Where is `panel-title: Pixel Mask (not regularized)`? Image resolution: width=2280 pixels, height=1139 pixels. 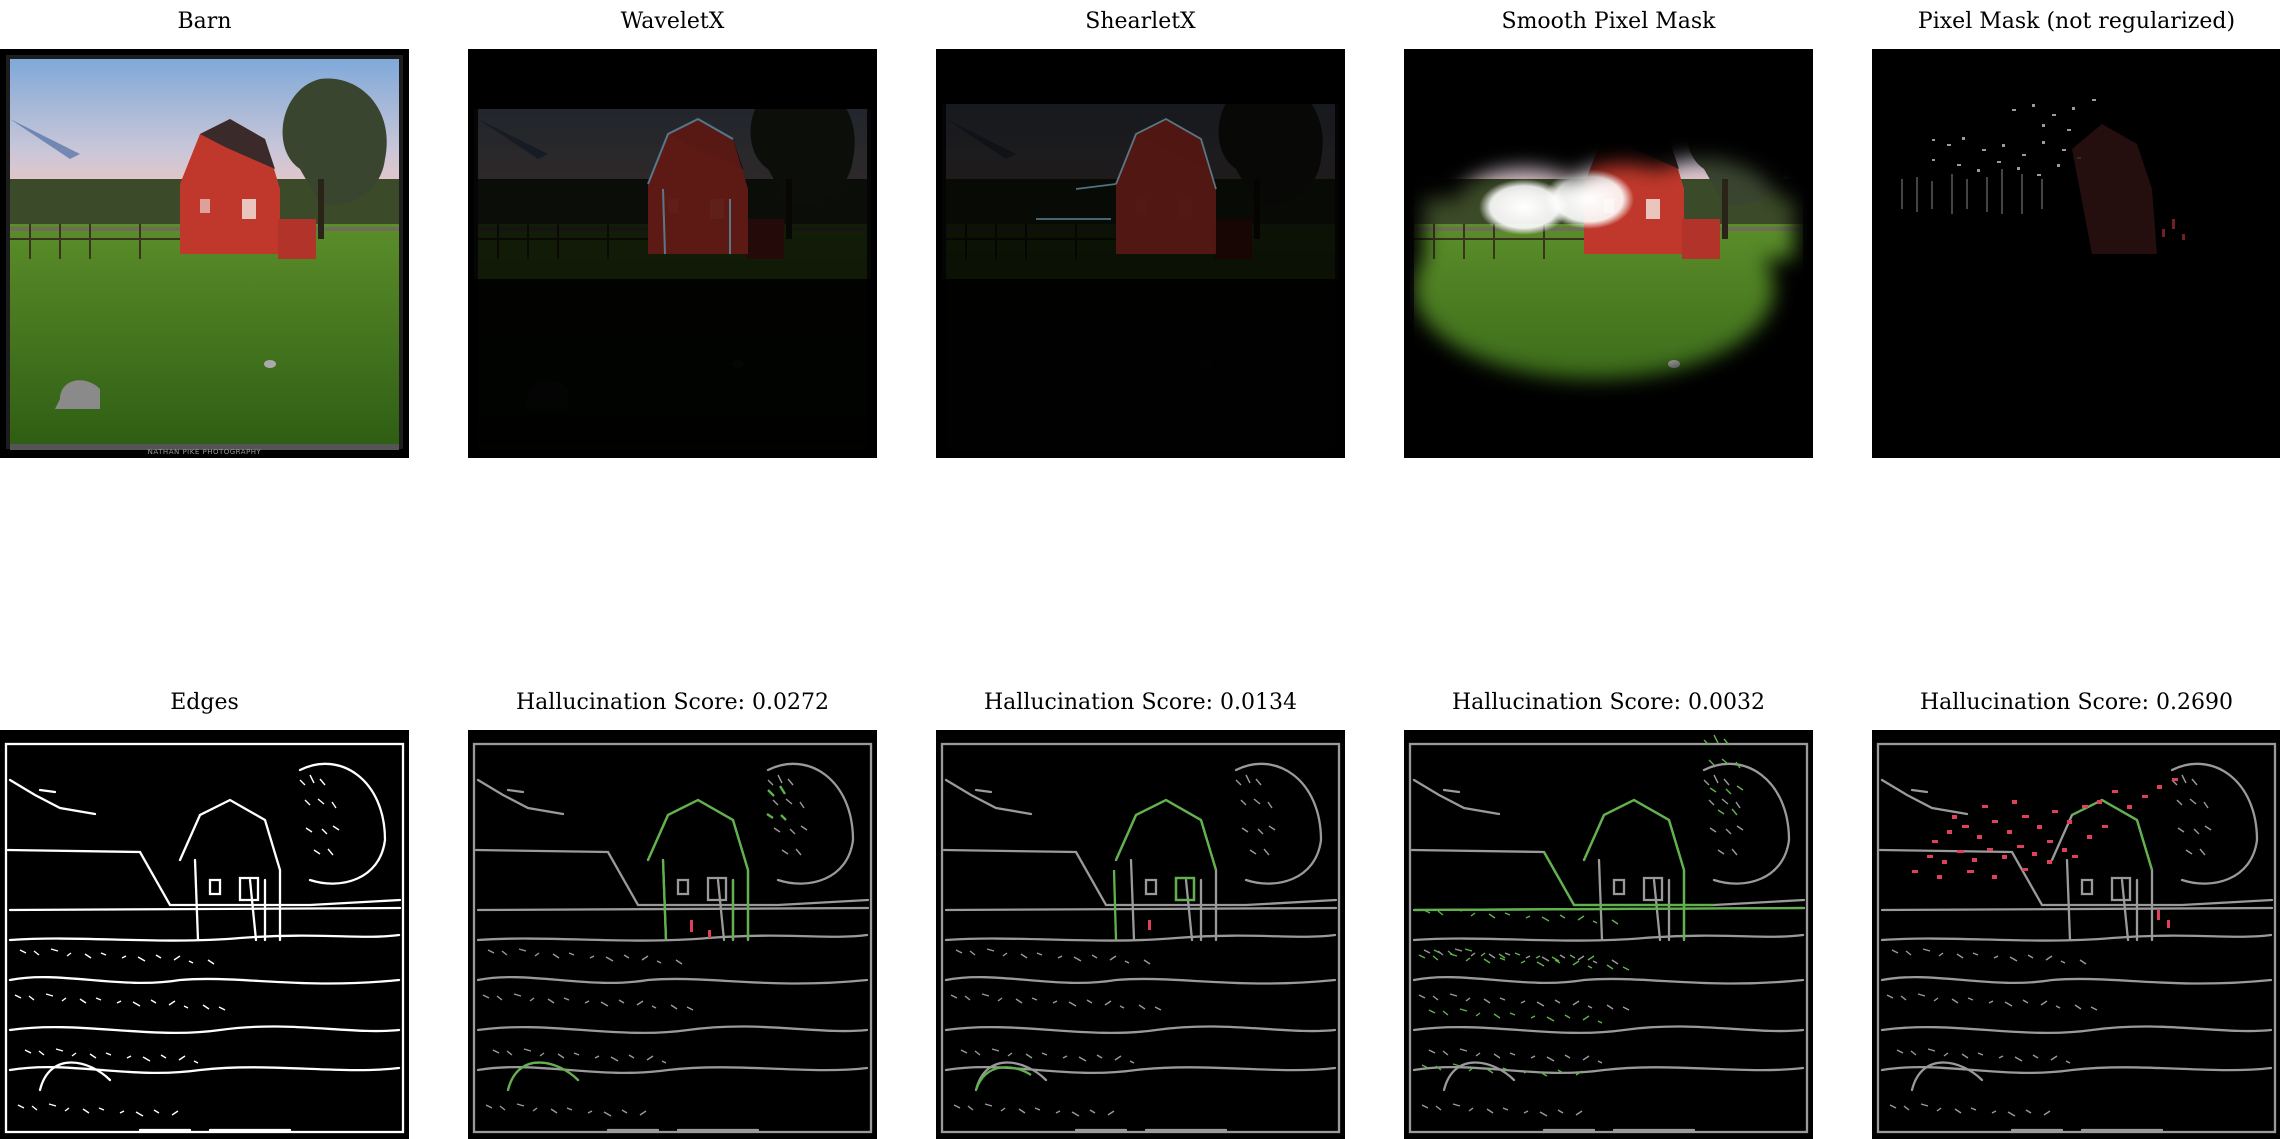
panel-title: Pixel Mask (not regularized) is located at coordinates (2076, 21).